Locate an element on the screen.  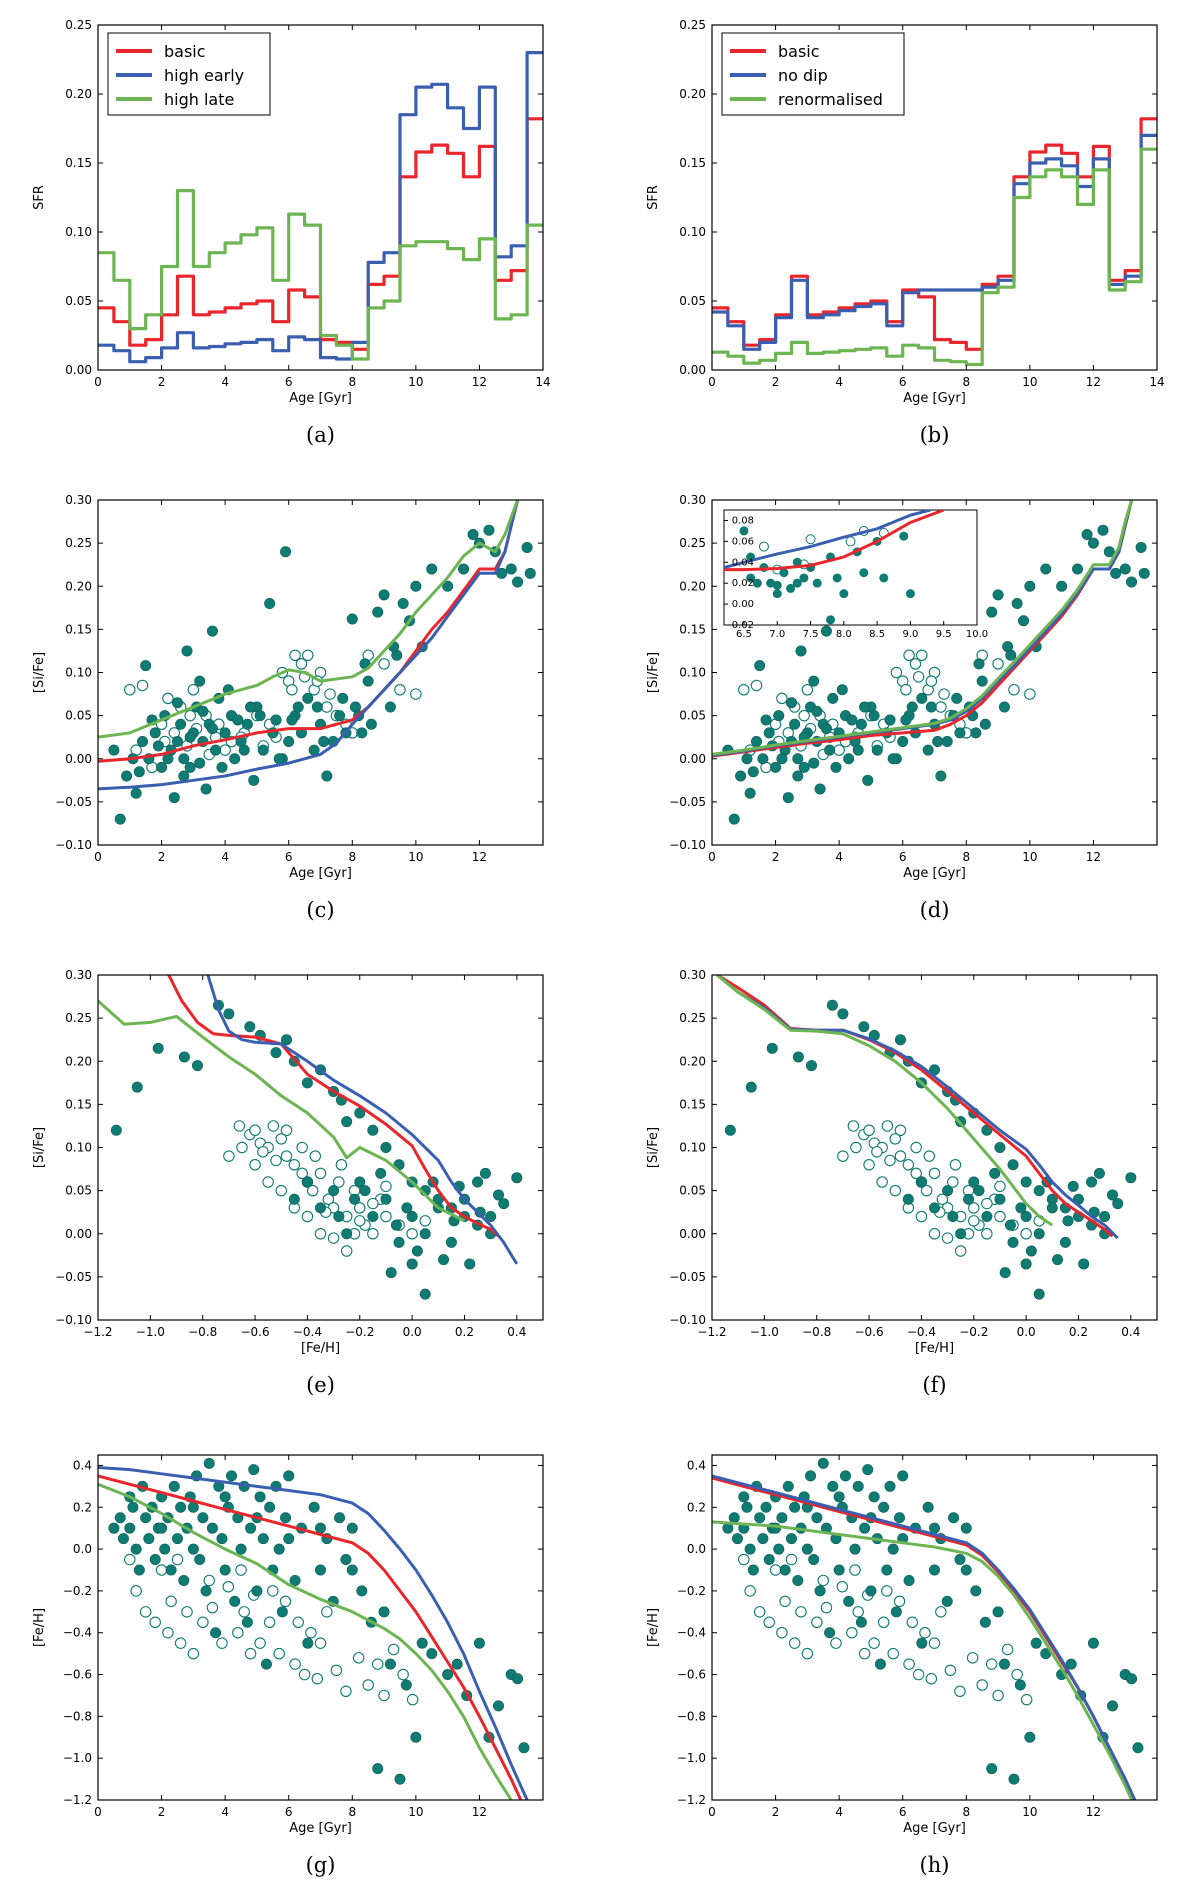
plot-frame is located at coordinates (934, 1627).